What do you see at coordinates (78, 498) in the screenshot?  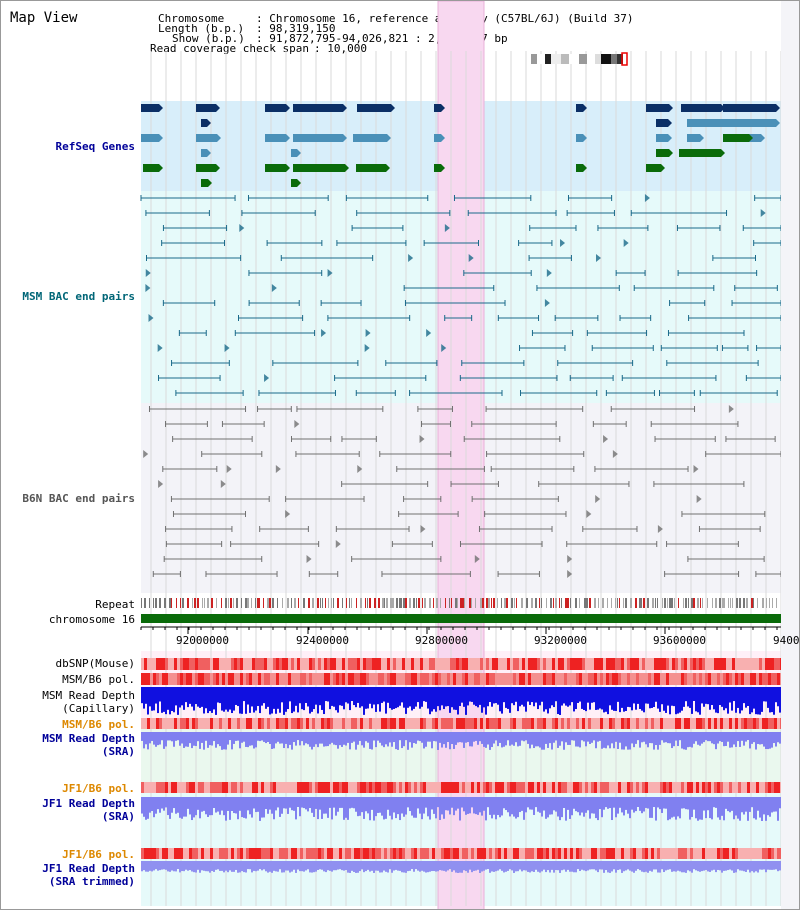 I see `track-label-b6n-bac: B6N BAC end pairs` at bounding box center [78, 498].